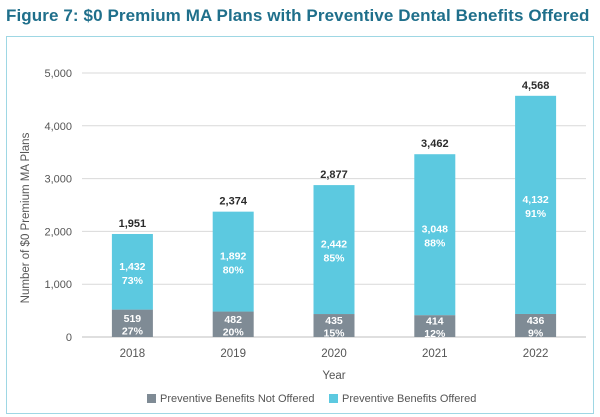  I want to click on legend-swatch-offered, so click(333, 398).